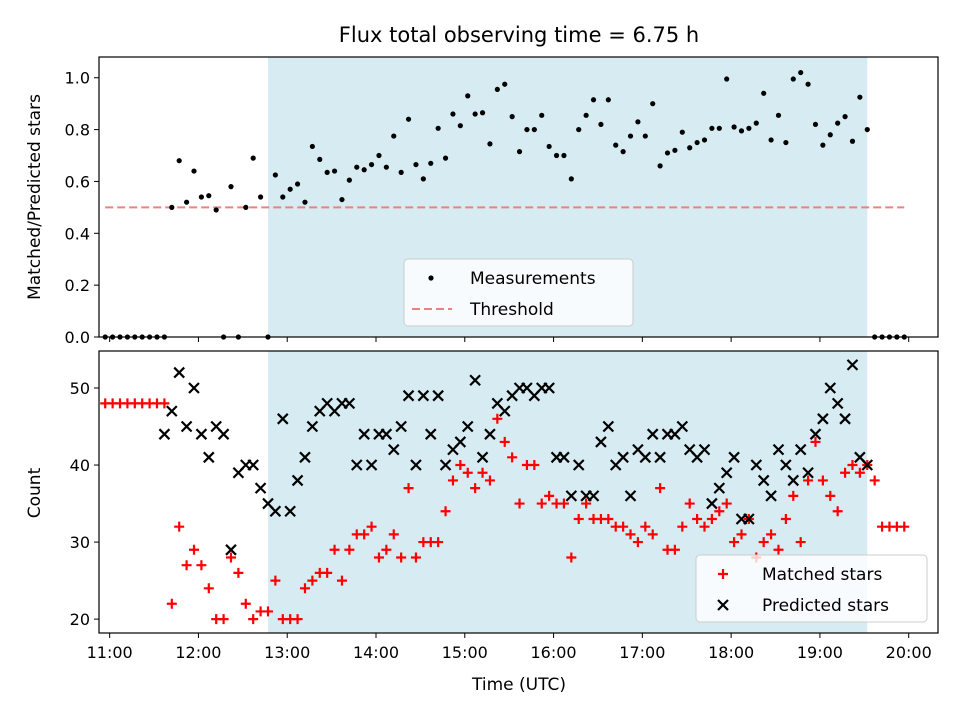  Describe the element at coordinates (731, 652) in the screenshot. I see `x-tick-label: 18:00` at that location.